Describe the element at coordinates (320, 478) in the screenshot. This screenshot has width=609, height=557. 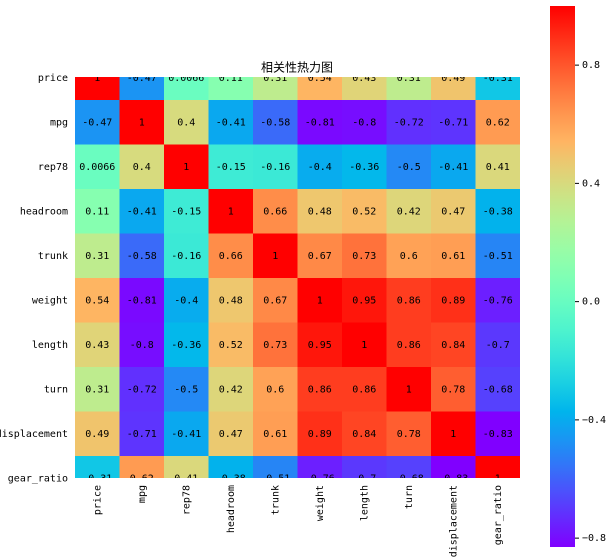
I see `cell-value: -0.76` at that location.